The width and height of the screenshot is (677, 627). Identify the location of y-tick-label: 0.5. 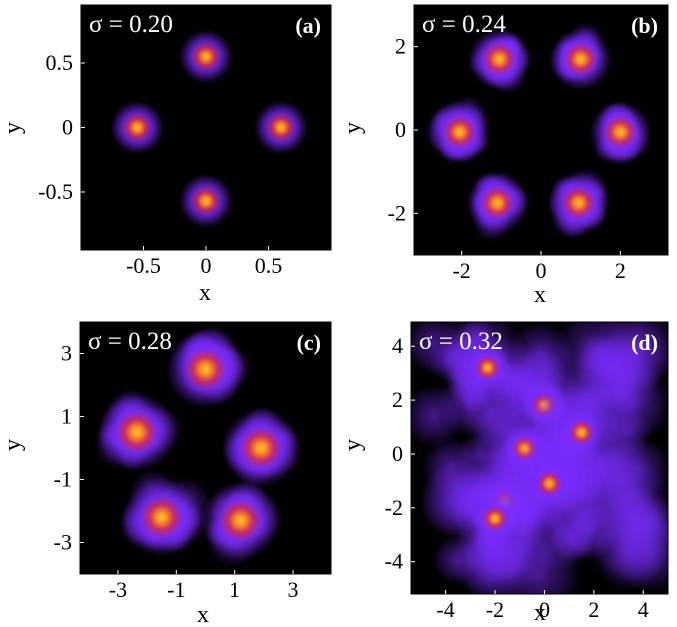
(60, 62).